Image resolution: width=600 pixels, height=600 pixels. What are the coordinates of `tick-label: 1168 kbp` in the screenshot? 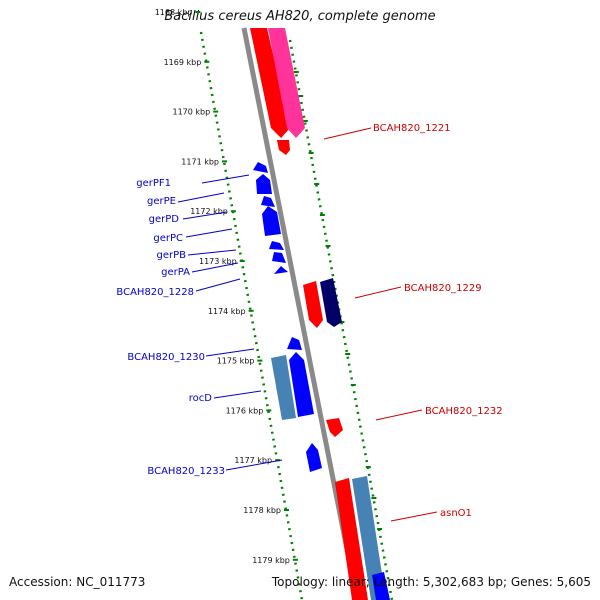 It's located at (174, 12).